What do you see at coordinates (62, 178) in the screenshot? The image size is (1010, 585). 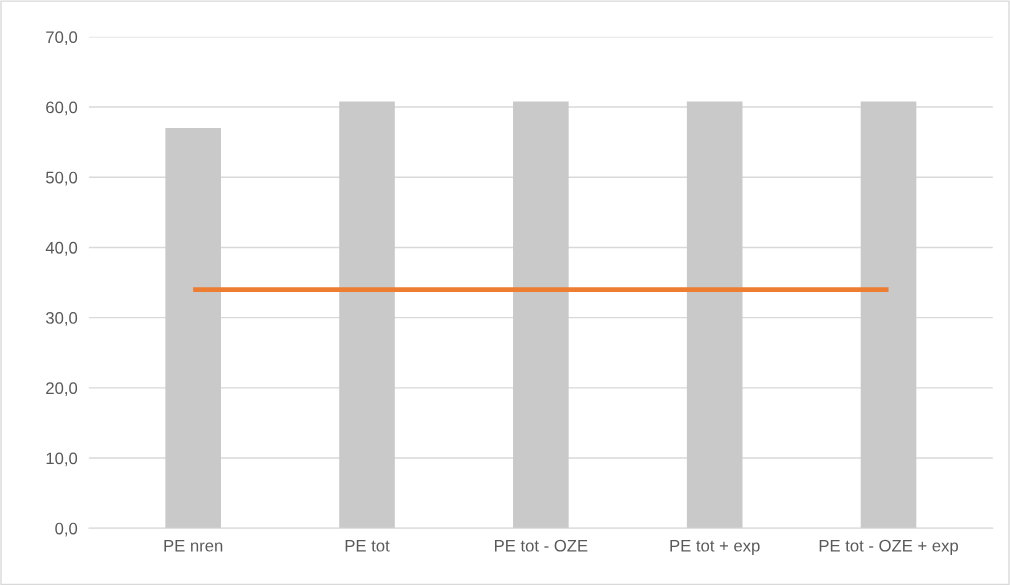 I see `y-tick-label: 50,0` at bounding box center [62, 178].